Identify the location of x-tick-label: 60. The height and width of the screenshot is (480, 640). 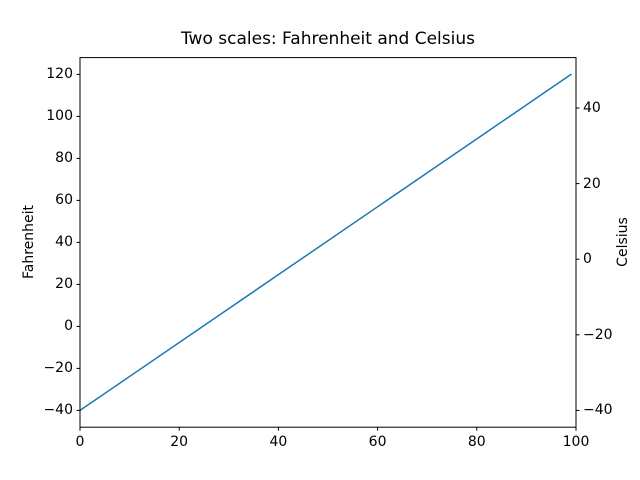
(377, 441).